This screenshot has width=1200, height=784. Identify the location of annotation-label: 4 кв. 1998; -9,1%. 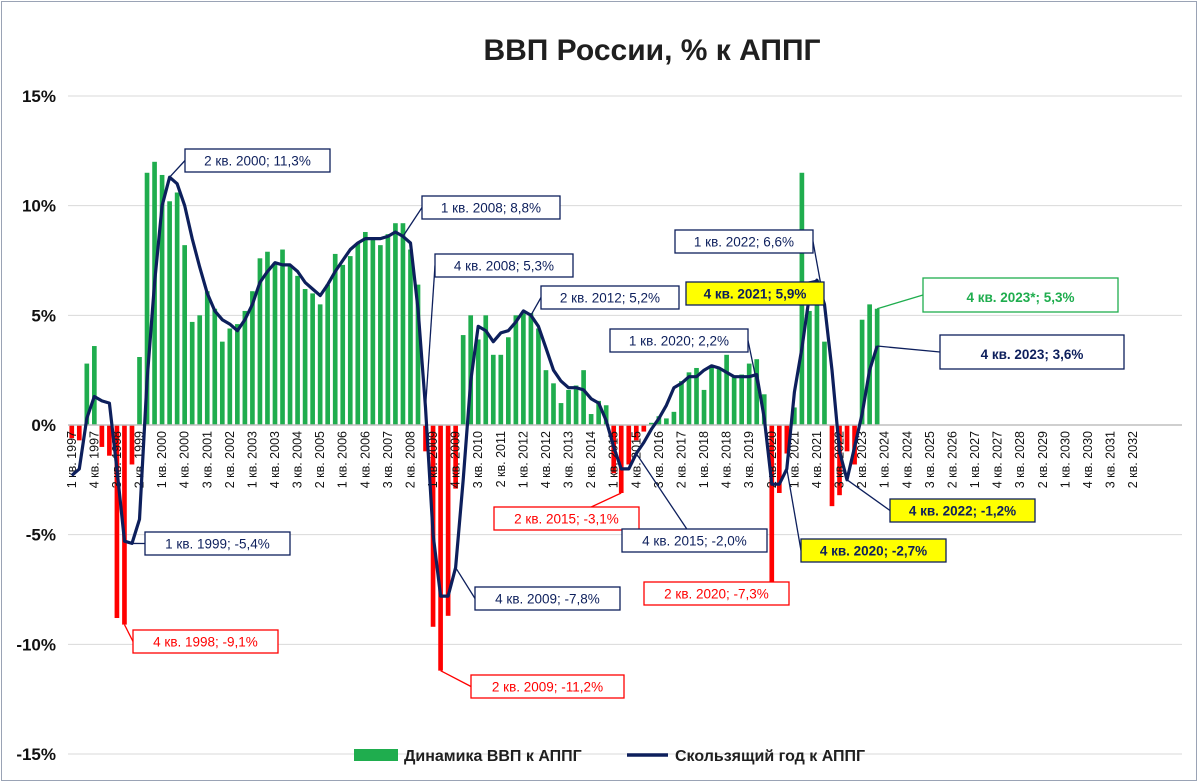
(205, 641).